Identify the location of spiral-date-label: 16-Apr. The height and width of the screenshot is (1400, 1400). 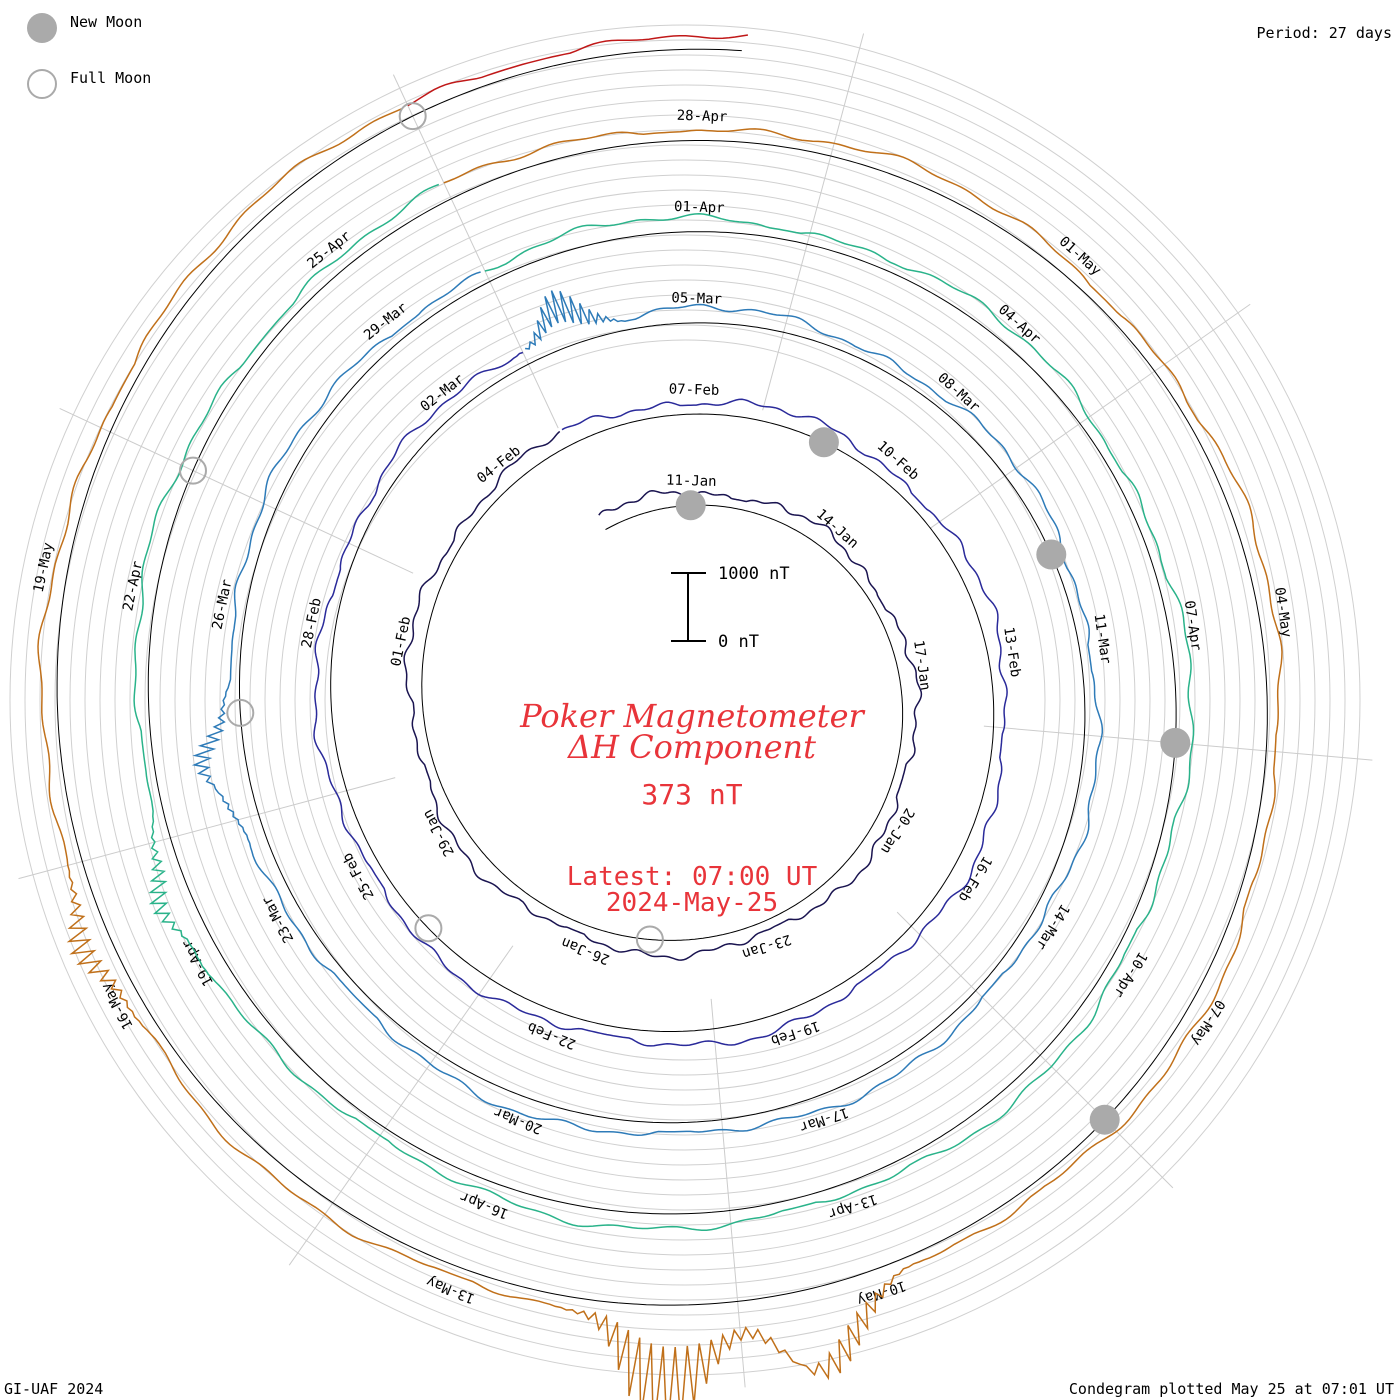
(484, 1205).